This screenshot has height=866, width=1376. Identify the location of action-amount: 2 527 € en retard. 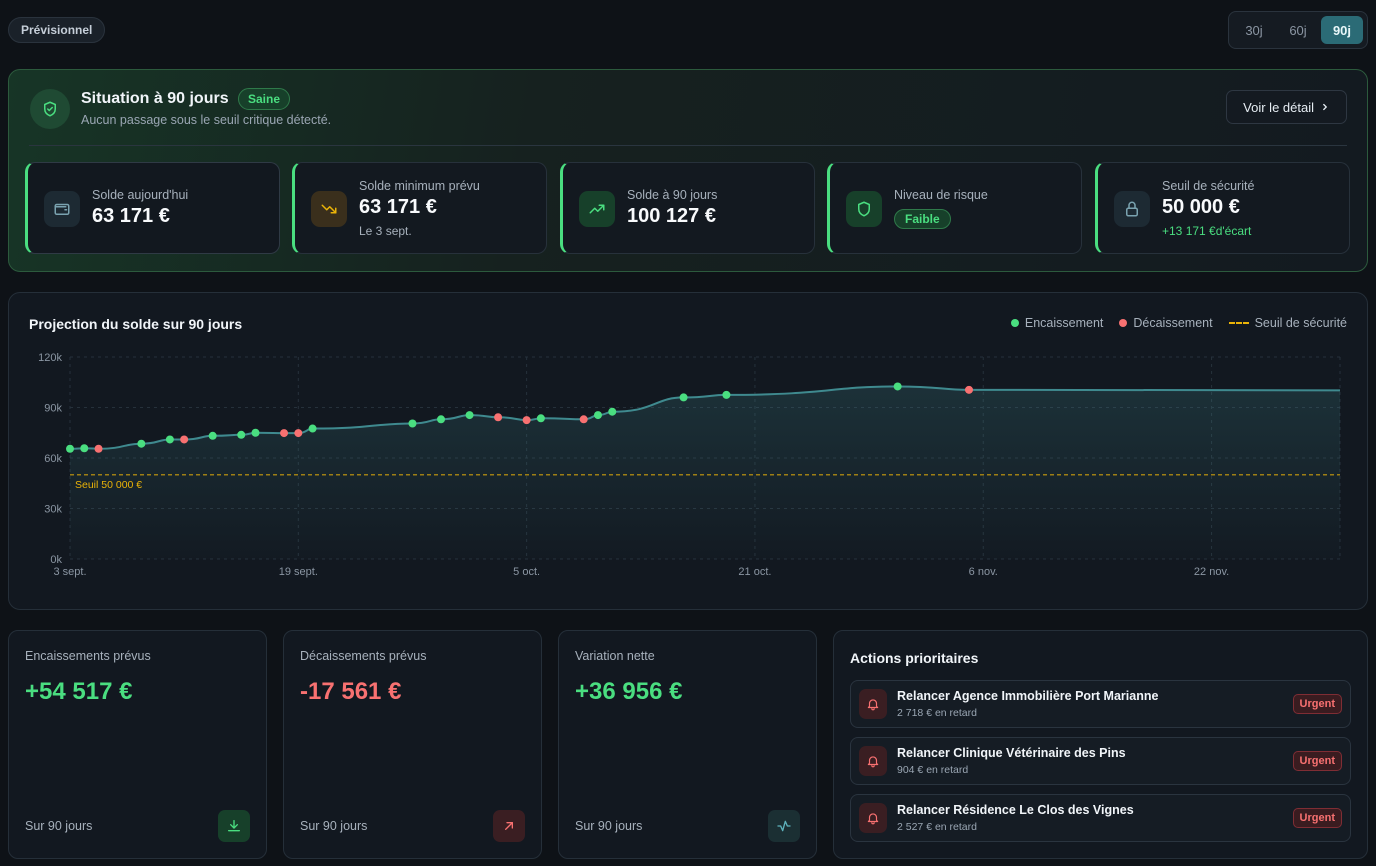
(937, 827).